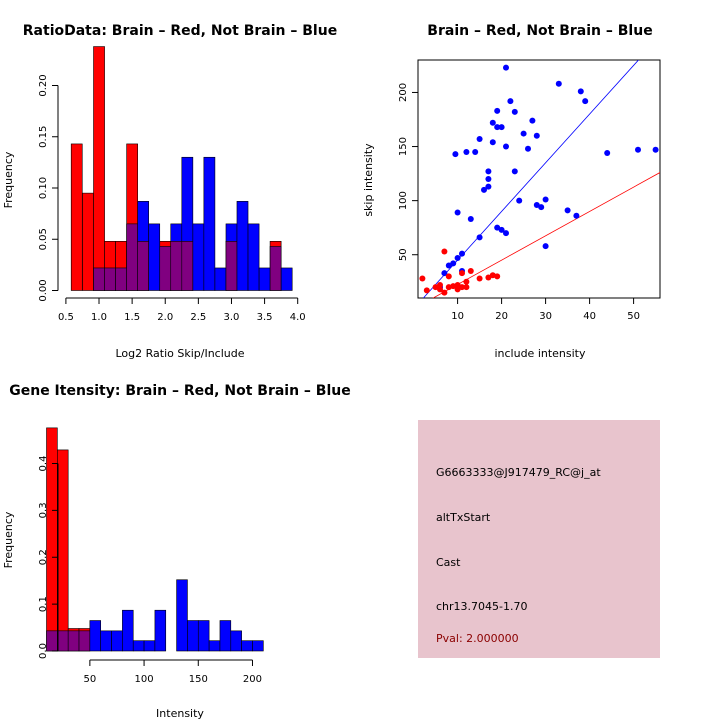 This screenshot has height=720, width=720. Describe the element at coordinates (66, 317) in the screenshot. I see `x-tick-label: 0.5` at that location.